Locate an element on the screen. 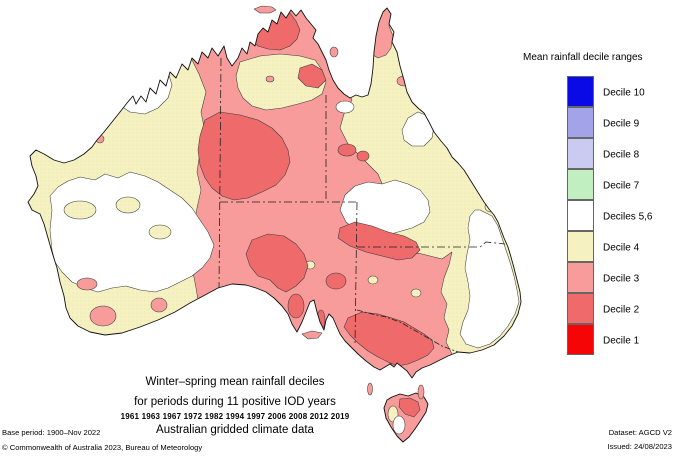 The height and width of the screenshot is (459, 675). region-sw-wa-decile3-b is located at coordinates (103, 316).